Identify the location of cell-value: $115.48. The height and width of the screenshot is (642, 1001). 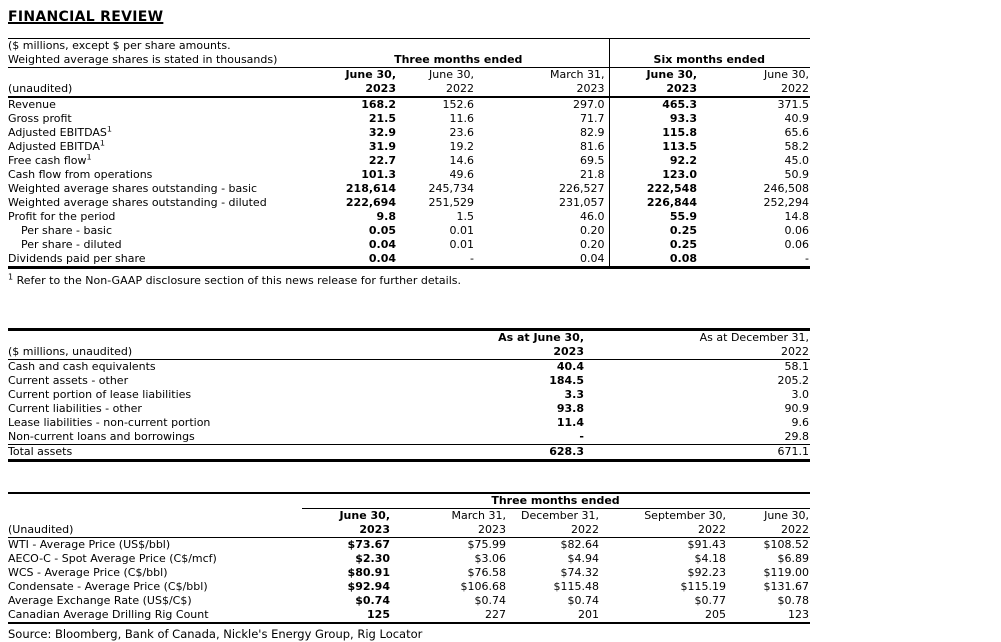
(576, 586).